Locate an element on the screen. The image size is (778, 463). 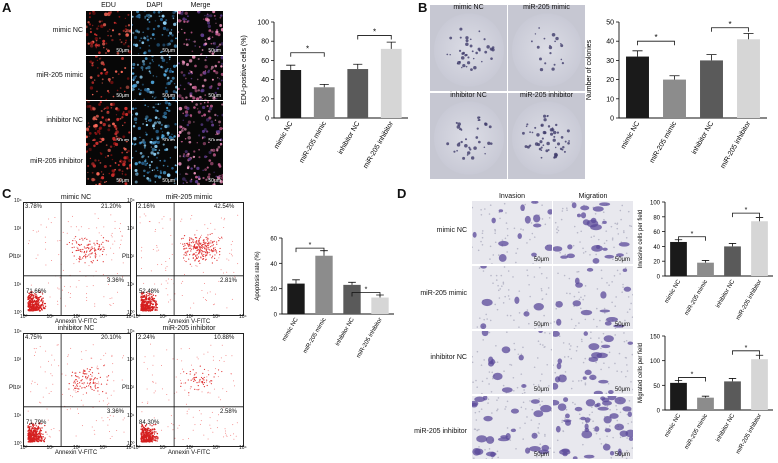
facs-y-tick: 10³ is located at coordinates (131, 229).